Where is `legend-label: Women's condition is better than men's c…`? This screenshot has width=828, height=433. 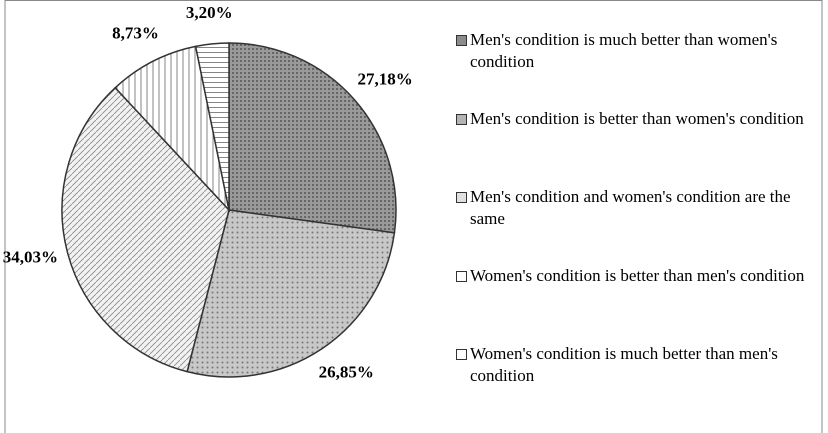
legend-label: Women's condition is better than men's c… is located at coordinates (637, 275).